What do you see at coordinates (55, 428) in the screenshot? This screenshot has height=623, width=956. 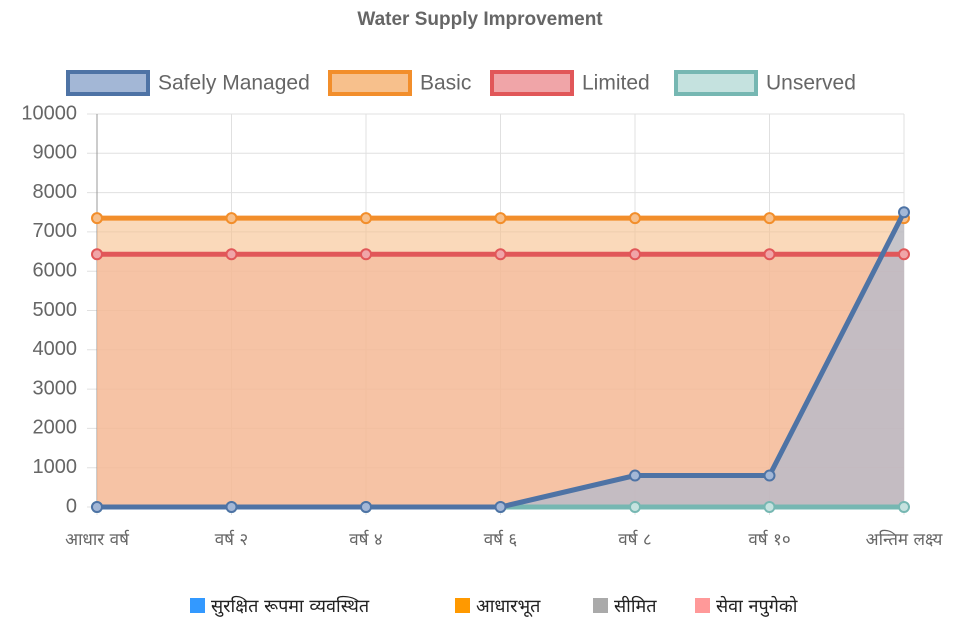 I see `y-tick-label: 2000` at bounding box center [55, 428].